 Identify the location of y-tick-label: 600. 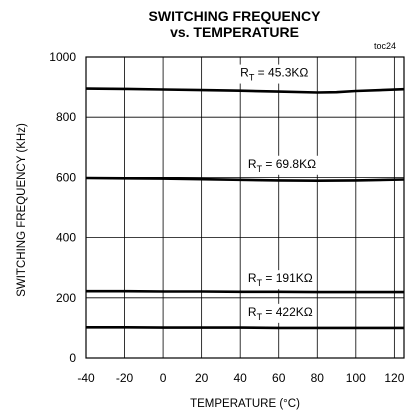
(66, 177).